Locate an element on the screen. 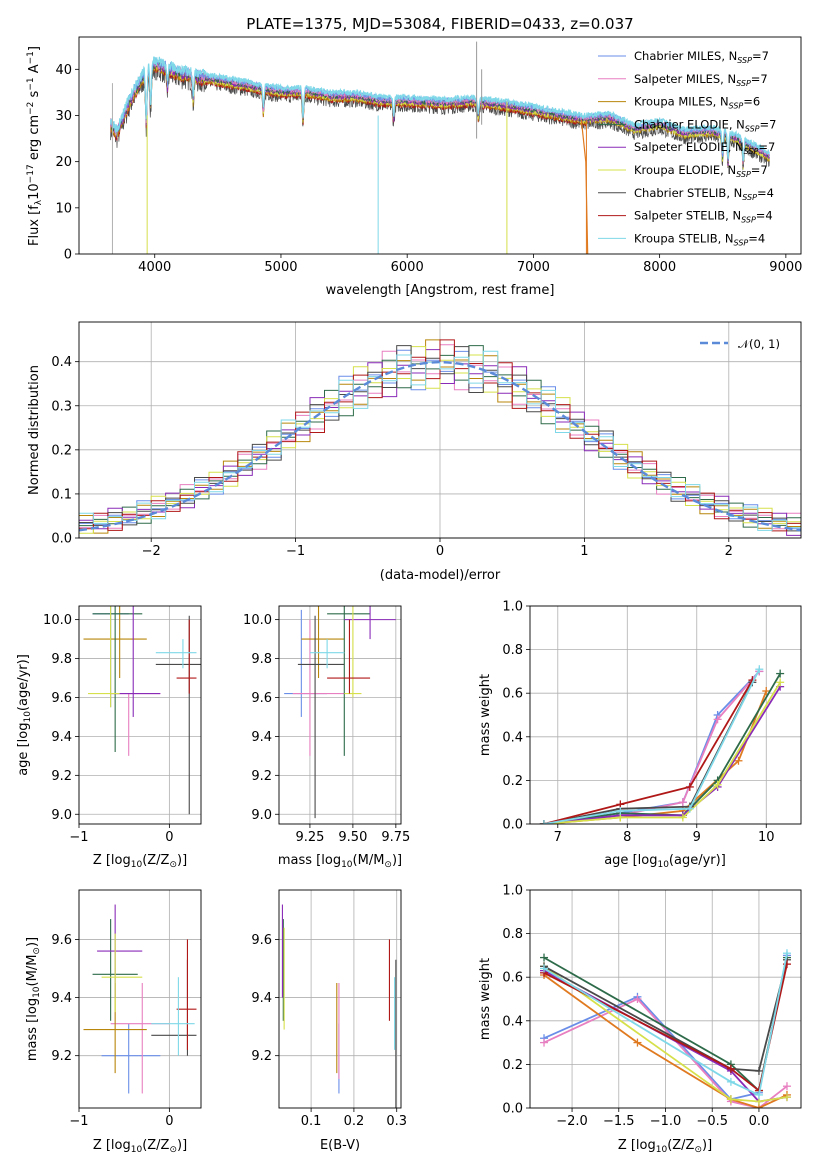  legend-entry: 𝒩(0, 1) is located at coordinates (759, 344).